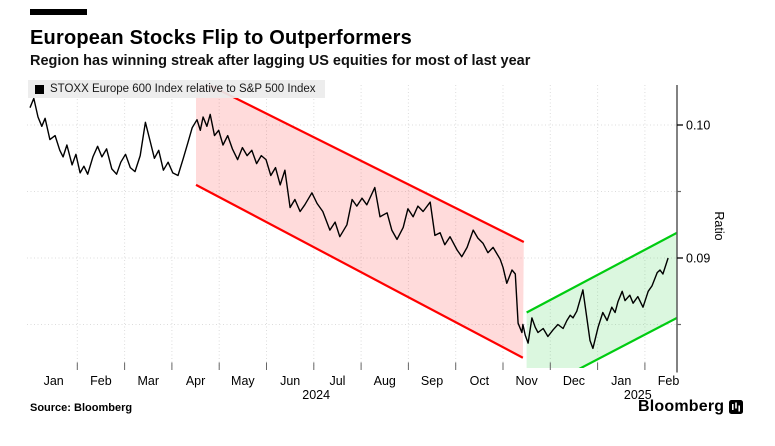 Image resolution: width=775 pixels, height=446 pixels. I want to click on year-label: 2025, so click(638, 395).